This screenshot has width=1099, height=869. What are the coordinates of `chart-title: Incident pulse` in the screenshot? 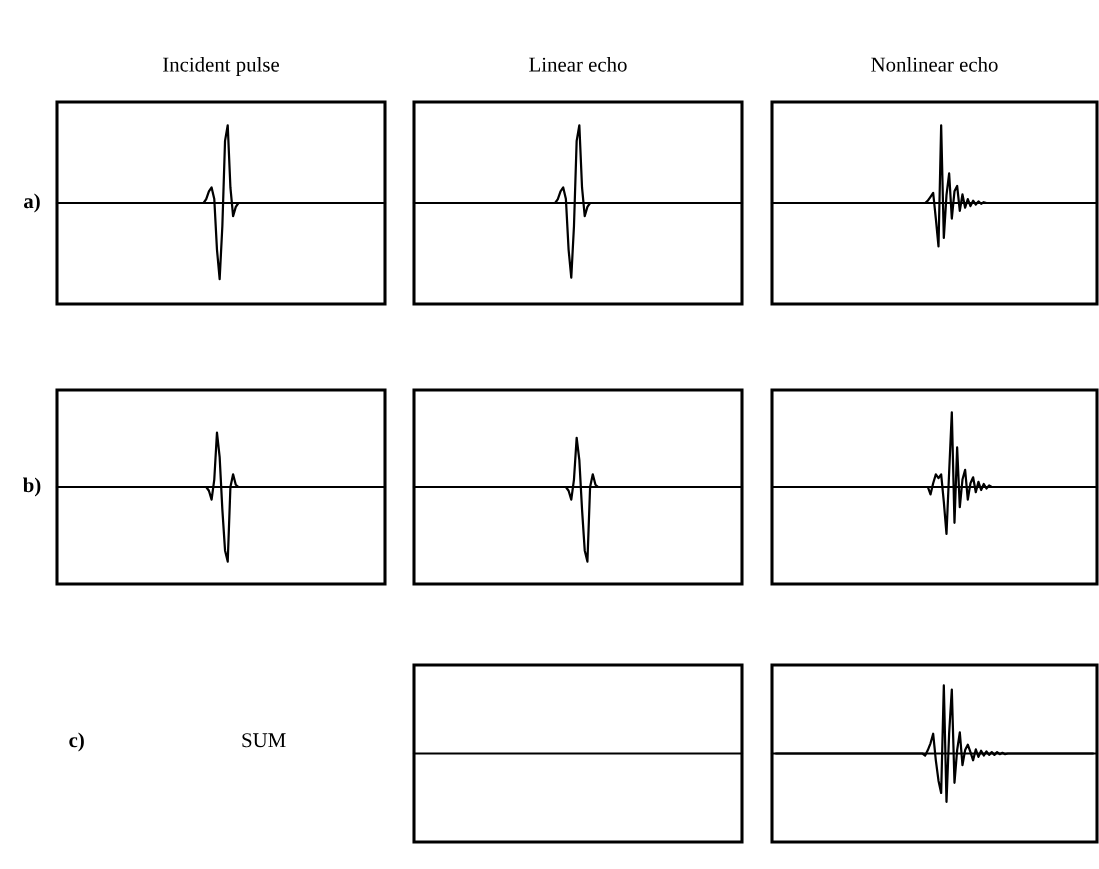 It's located at (221, 66).